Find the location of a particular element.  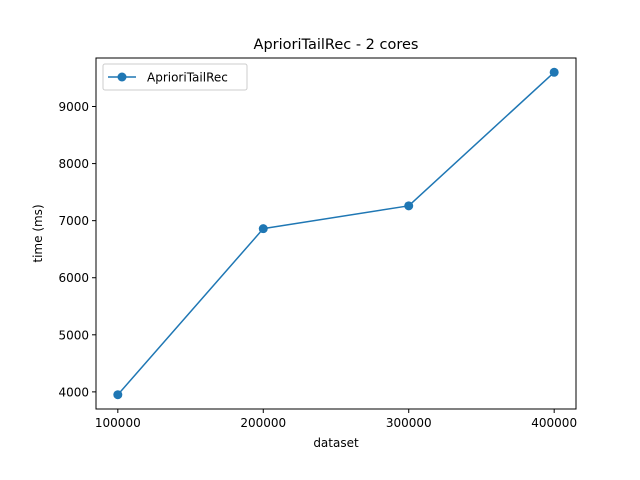

x-axis-label: dataset is located at coordinates (336, 443).